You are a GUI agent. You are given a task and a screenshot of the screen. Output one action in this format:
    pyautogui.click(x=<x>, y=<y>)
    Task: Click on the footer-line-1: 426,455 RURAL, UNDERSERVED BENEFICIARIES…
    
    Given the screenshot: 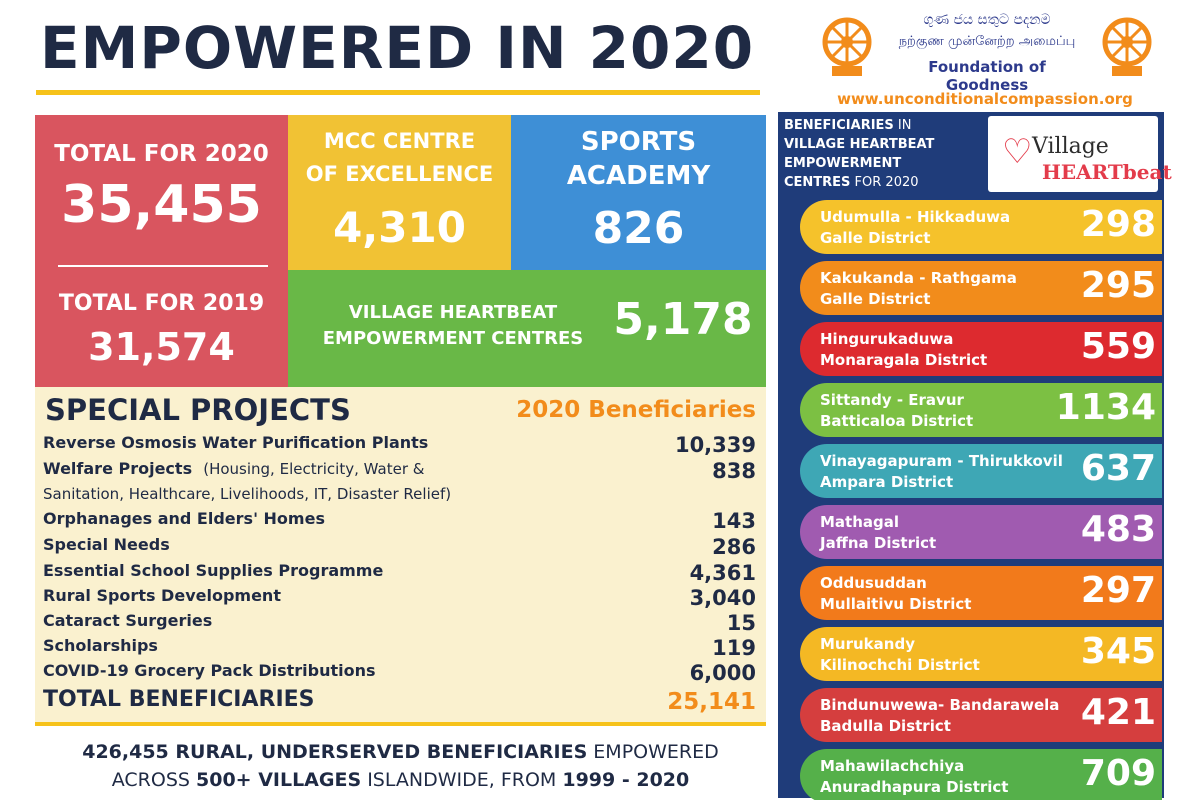 What is the action you would take?
    pyautogui.click(x=400, y=752)
    